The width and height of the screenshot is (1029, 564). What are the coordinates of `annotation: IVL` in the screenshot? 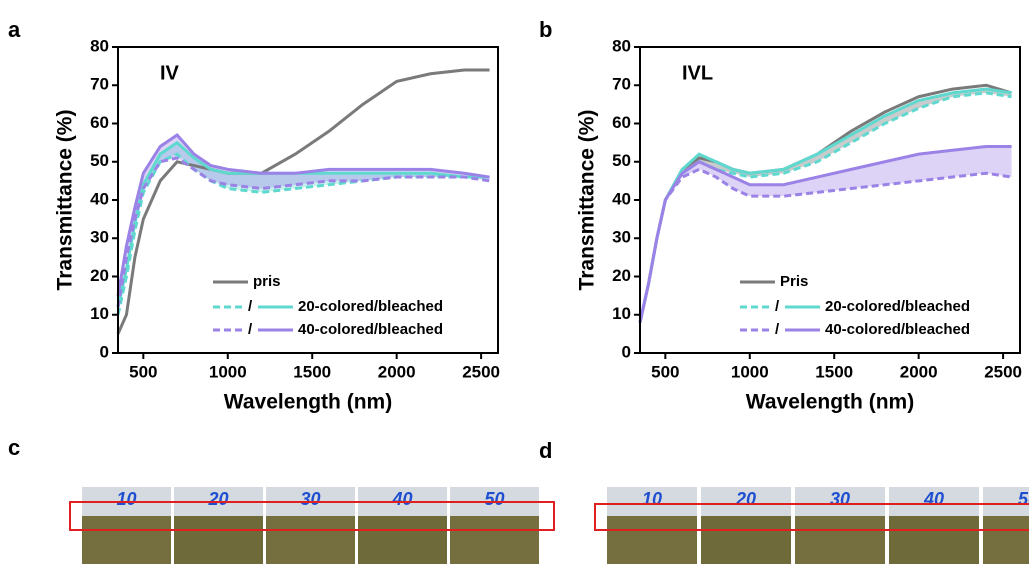 It's located at (697, 73).